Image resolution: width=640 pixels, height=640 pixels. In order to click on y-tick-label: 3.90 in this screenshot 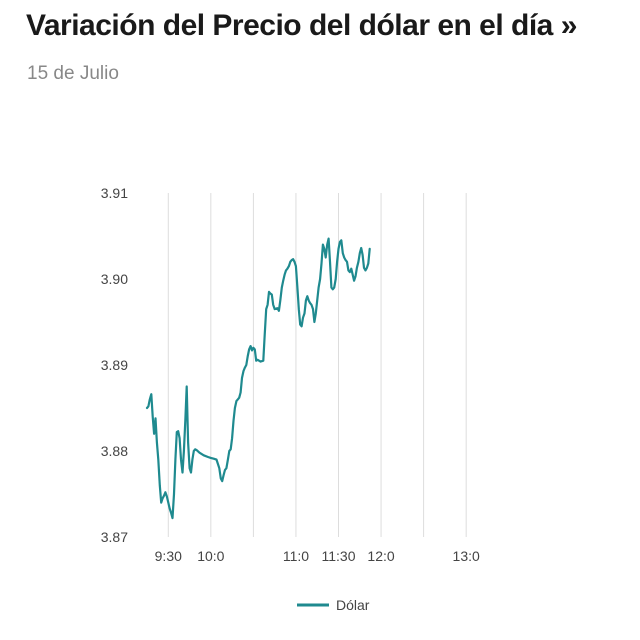, I will do `click(114, 279)`.